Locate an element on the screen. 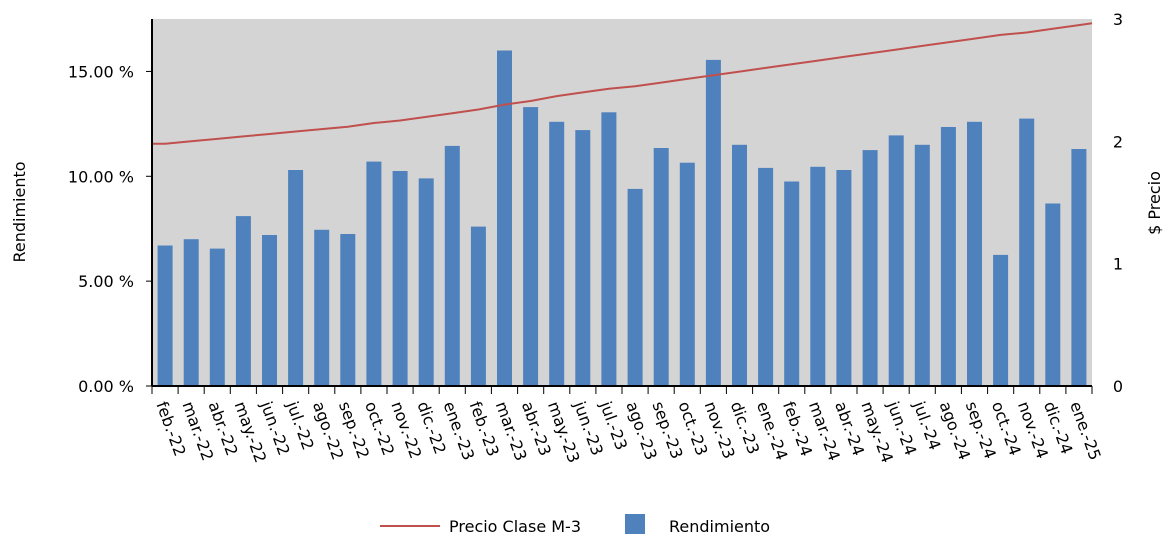 Image resolution: width=1174 pixels, height=542 pixels. left-tick-label: 15.00 % is located at coordinates (101, 71).